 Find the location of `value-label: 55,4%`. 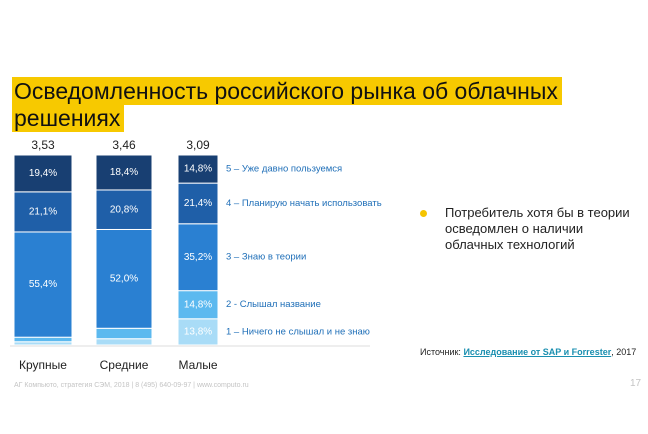

value-label: 55,4% is located at coordinates (43, 284).